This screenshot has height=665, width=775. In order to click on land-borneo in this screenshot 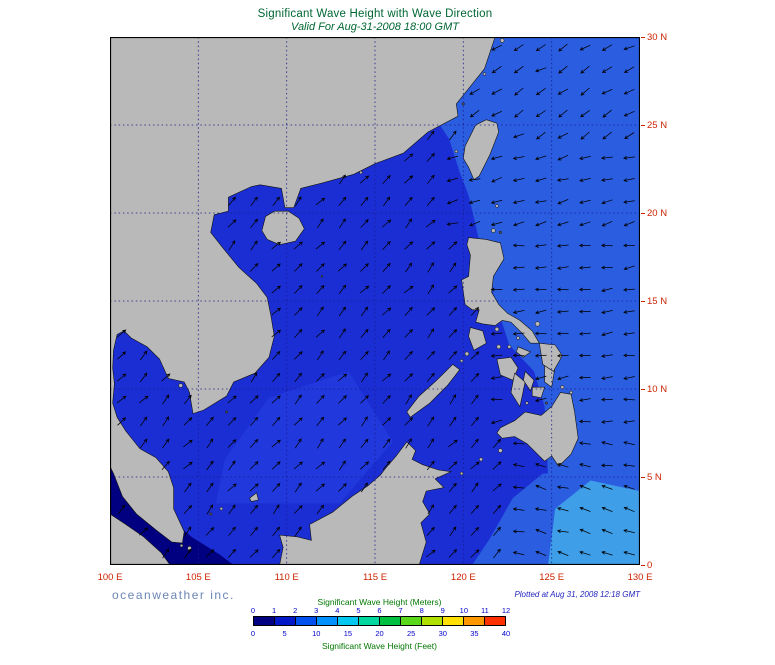, I will do `click(366, 503)`.